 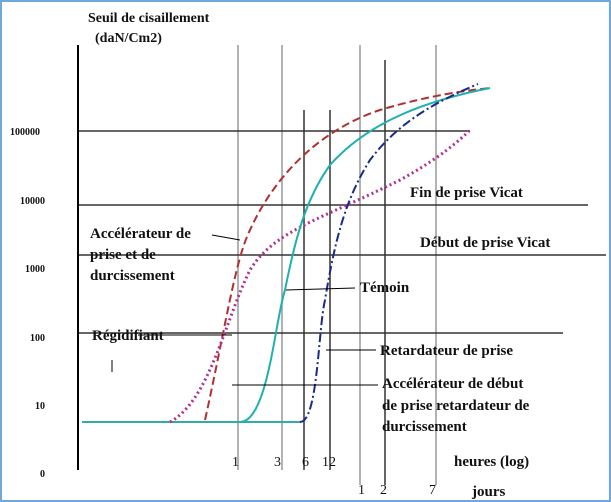 What do you see at coordinates (385, 288) in the screenshot?
I see `label: Témoin` at bounding box center [385, 288].